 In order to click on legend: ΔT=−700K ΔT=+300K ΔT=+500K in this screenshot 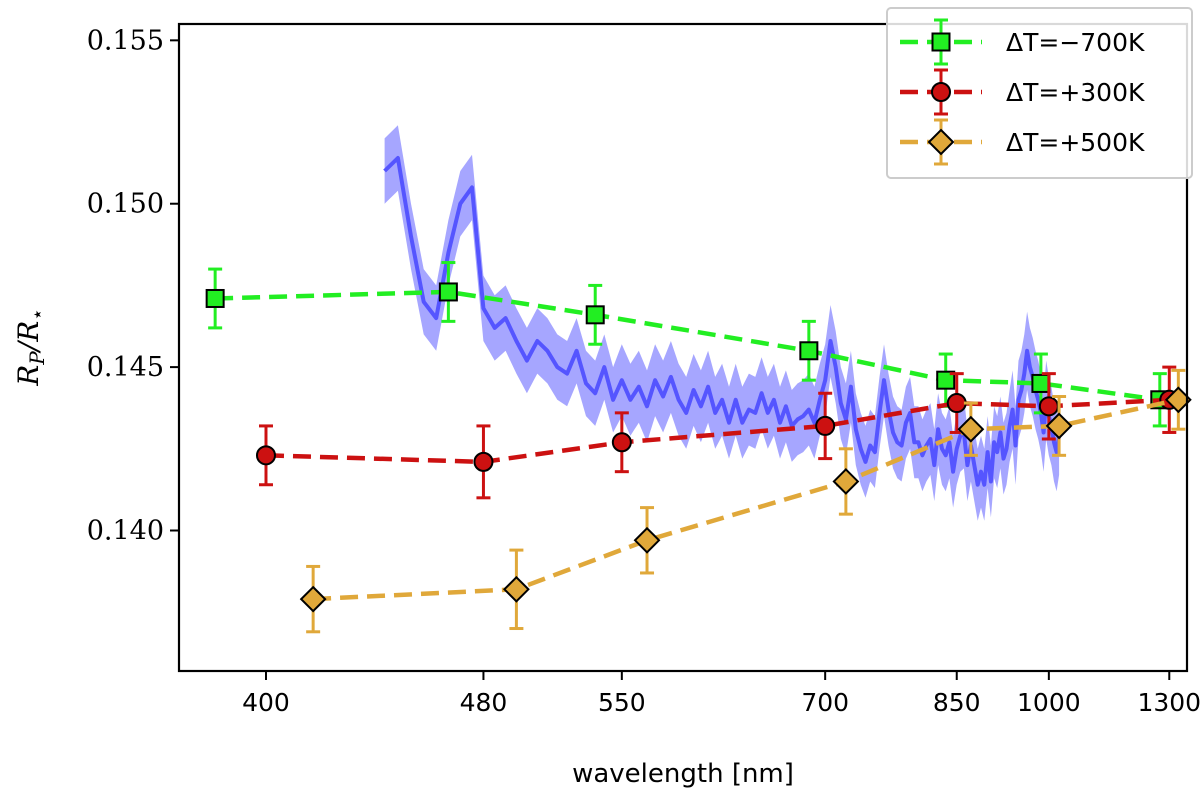, I will do `click(1039, 93)`.